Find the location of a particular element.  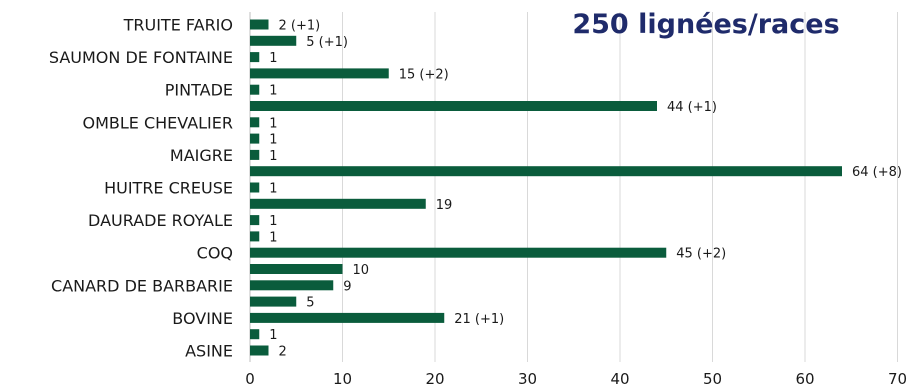

data-label: 2 (+1) is located at coordinates (300, 26).